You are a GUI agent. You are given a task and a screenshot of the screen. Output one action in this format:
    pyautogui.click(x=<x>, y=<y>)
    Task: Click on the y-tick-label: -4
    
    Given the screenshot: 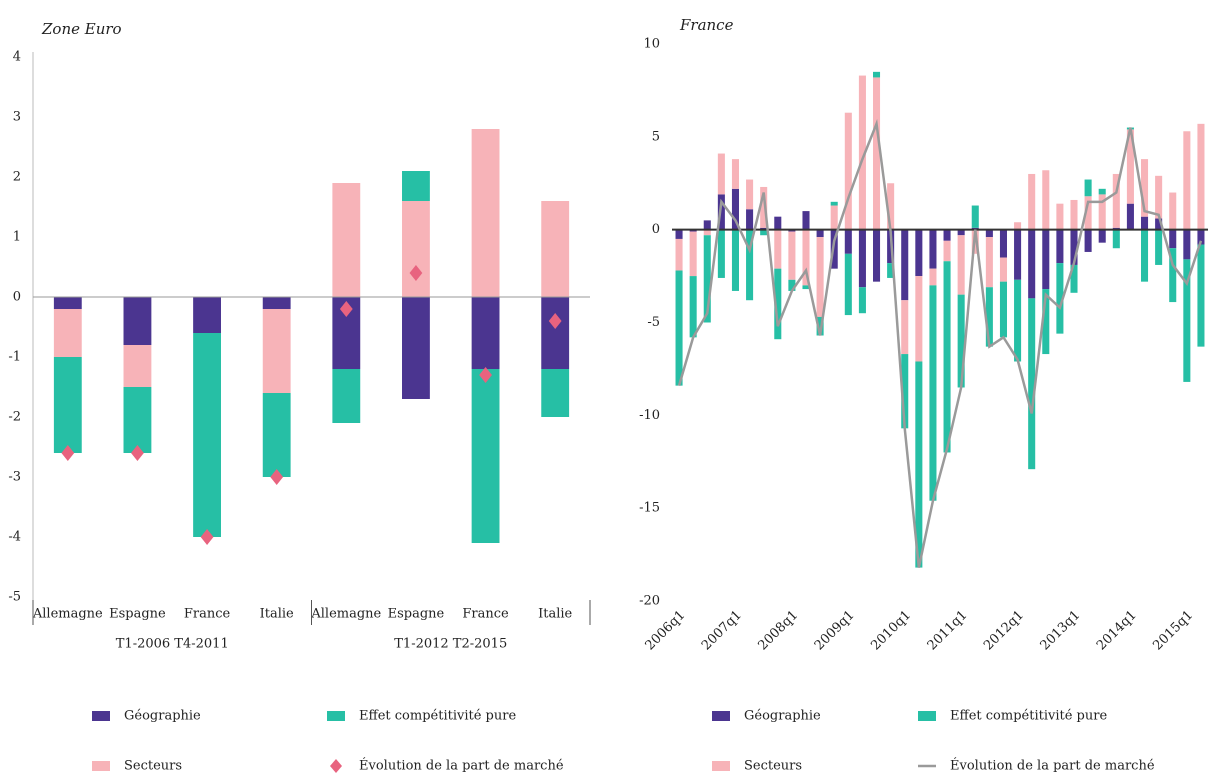 What is the action you would take?
    pyautogui.click(x=14, y=537)
    